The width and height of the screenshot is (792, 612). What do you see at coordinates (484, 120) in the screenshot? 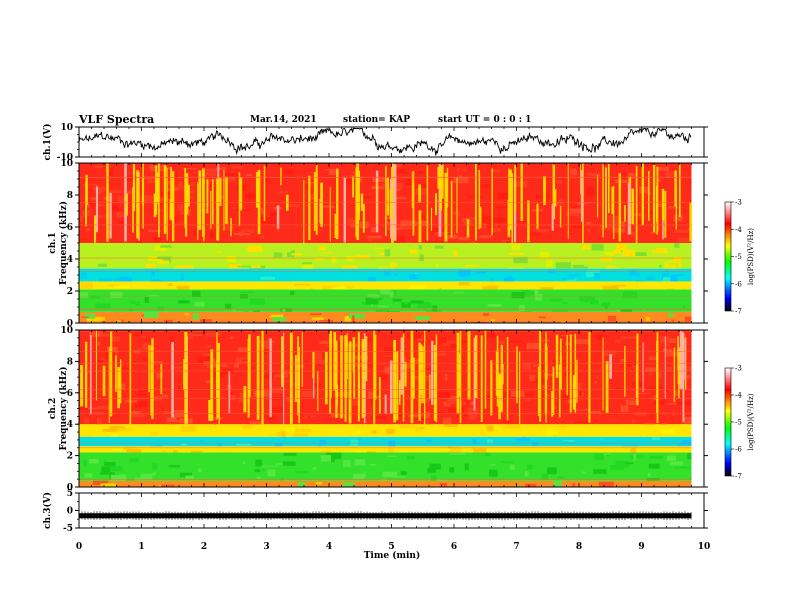
I see `start-ut-label: start UT = 0 : 0 : 1` at bounding box center [484, 120].